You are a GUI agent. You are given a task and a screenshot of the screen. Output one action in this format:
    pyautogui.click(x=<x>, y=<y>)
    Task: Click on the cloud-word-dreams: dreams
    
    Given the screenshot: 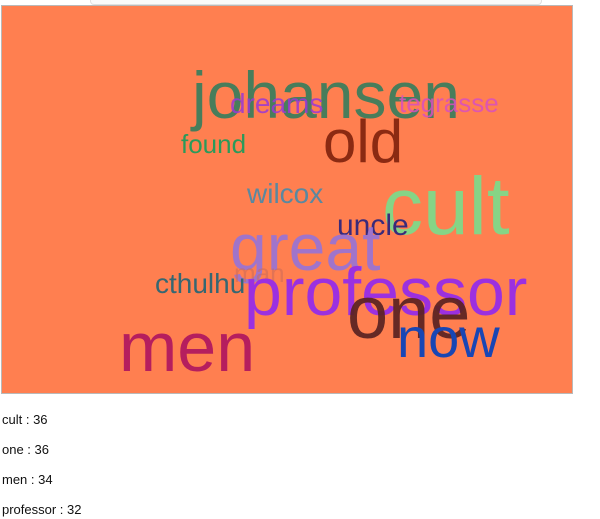 What is the action you would take?
    pyautogui.click(x=277, y=103)
    